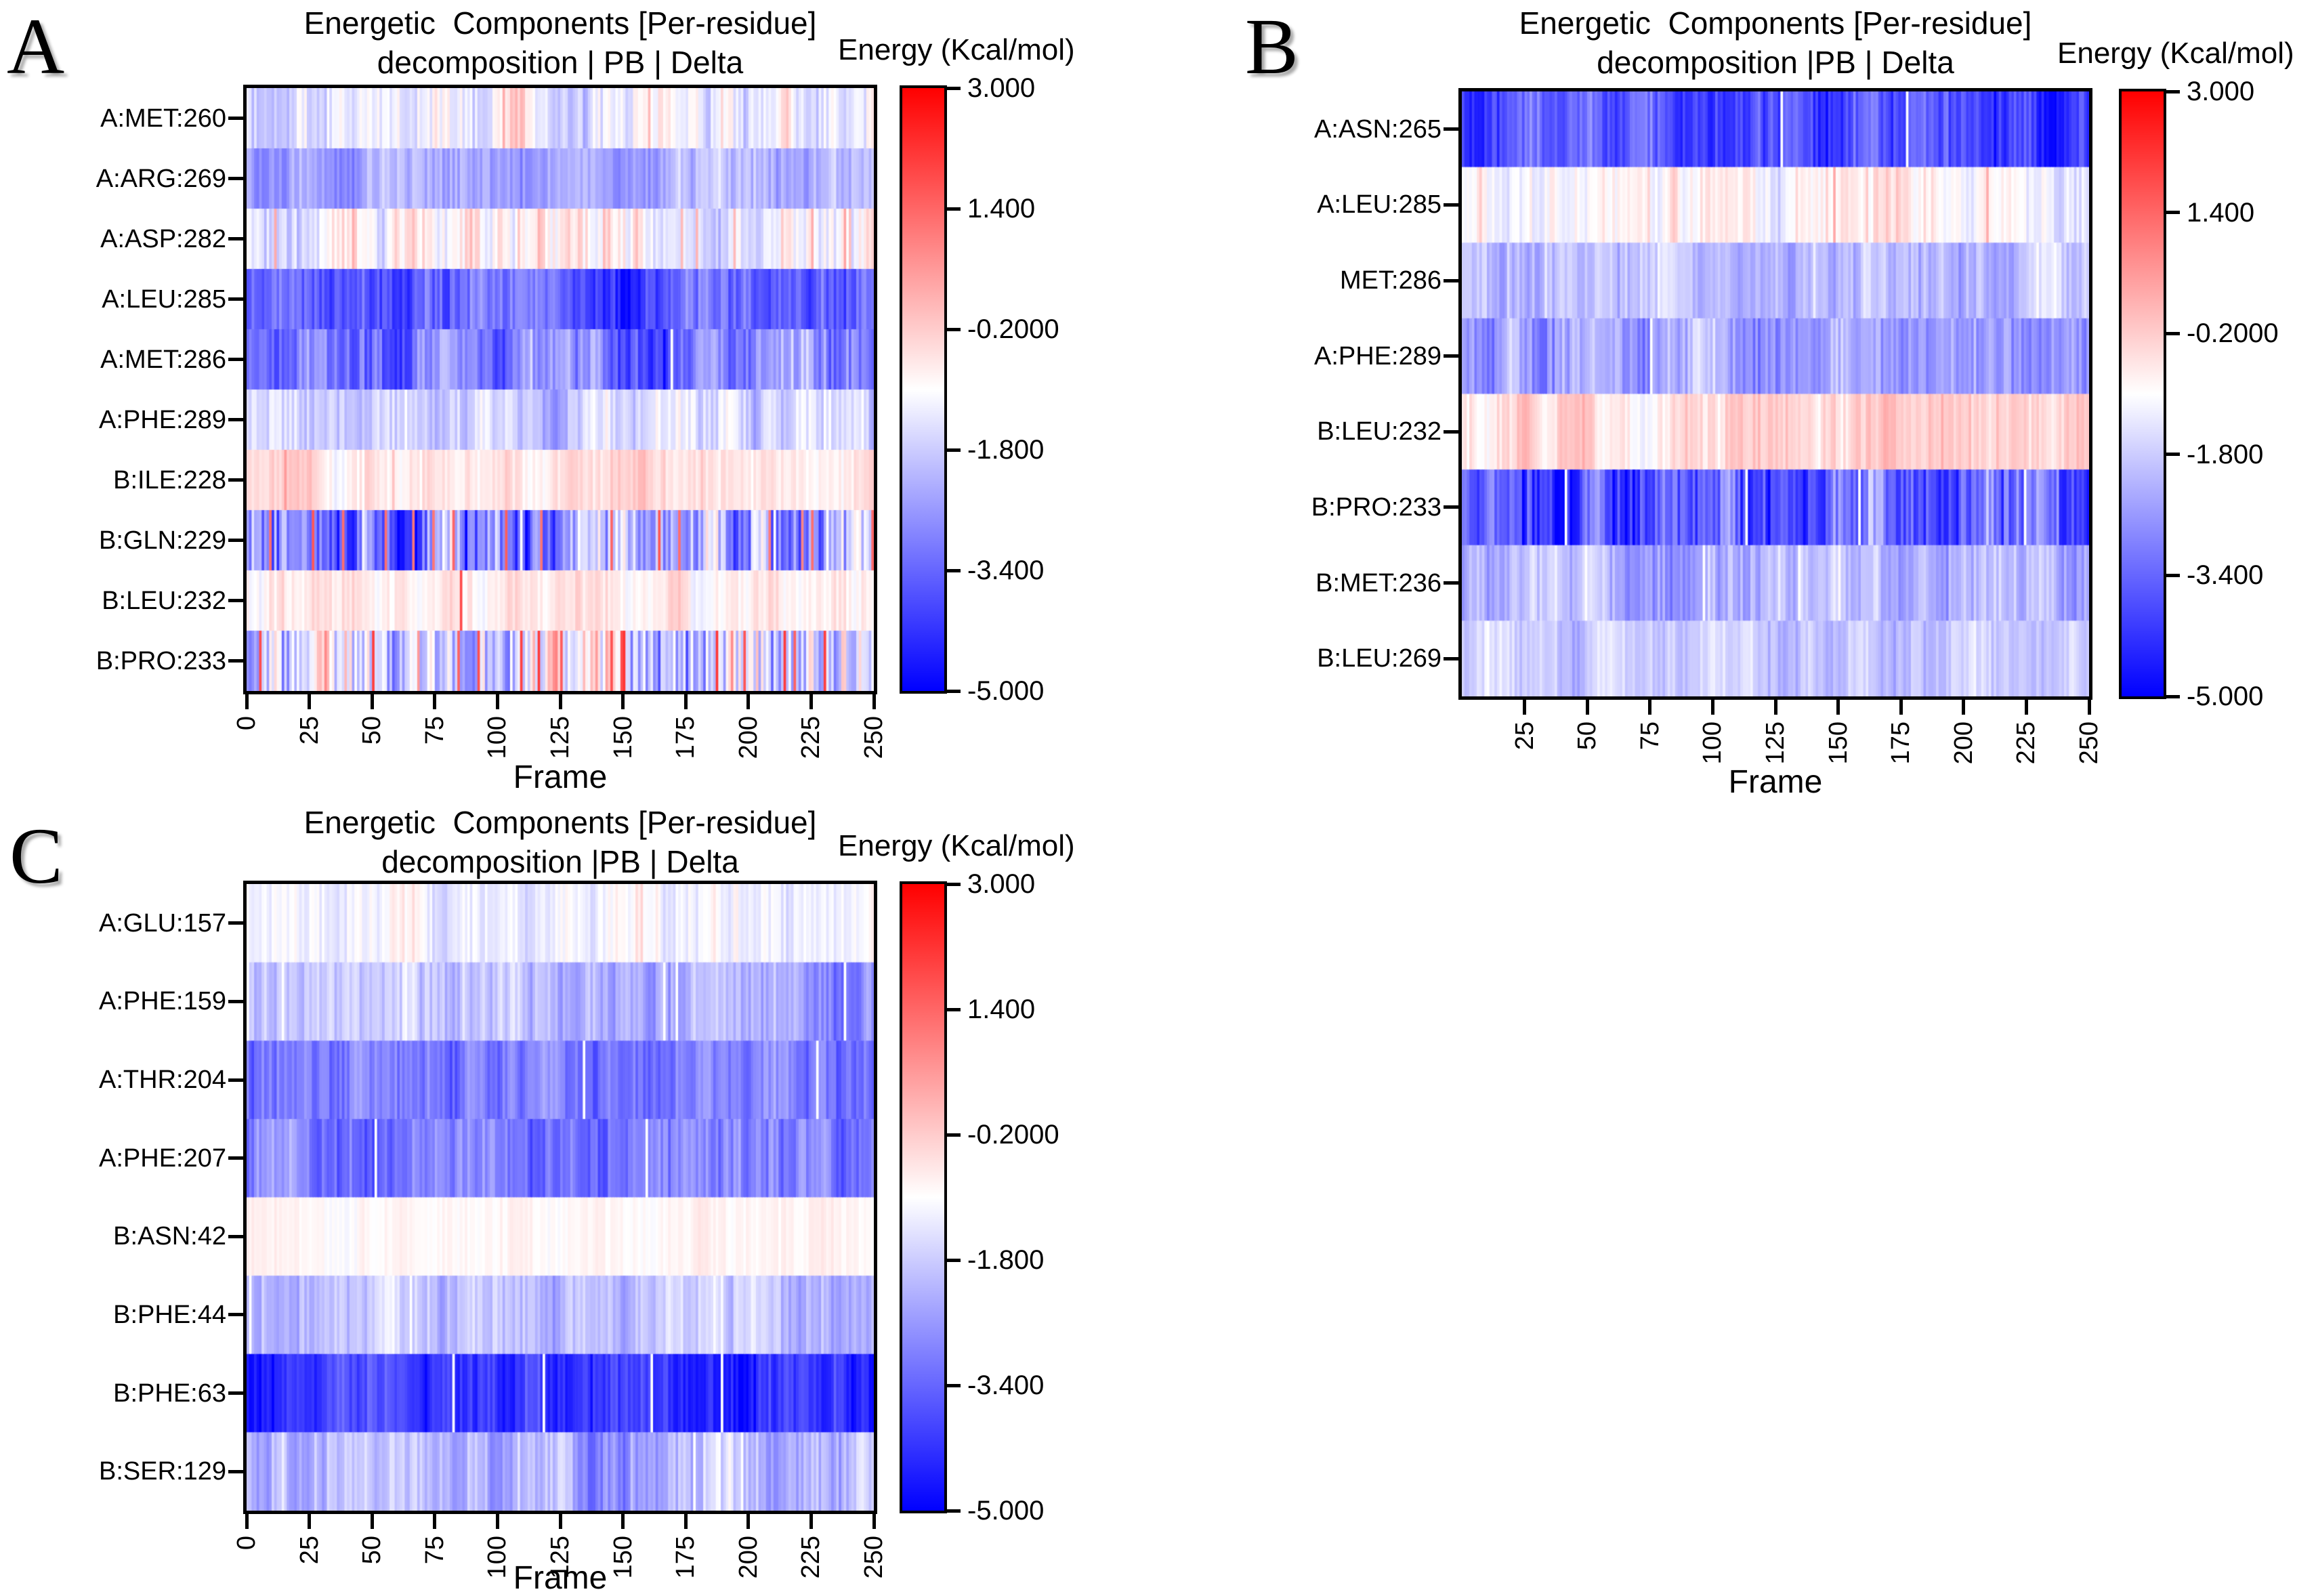  I want to click on x-tick-label: 175, so click(1902, 743).